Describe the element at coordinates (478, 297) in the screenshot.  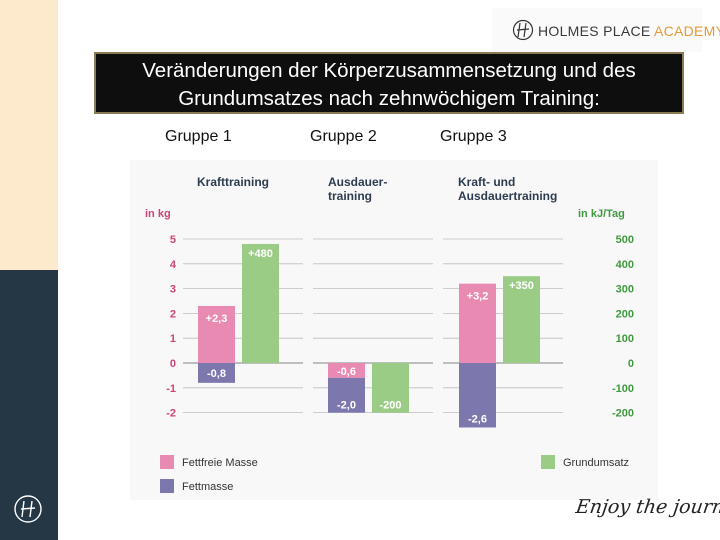
I see `data-label-fettfreie: +3,2` at that location.